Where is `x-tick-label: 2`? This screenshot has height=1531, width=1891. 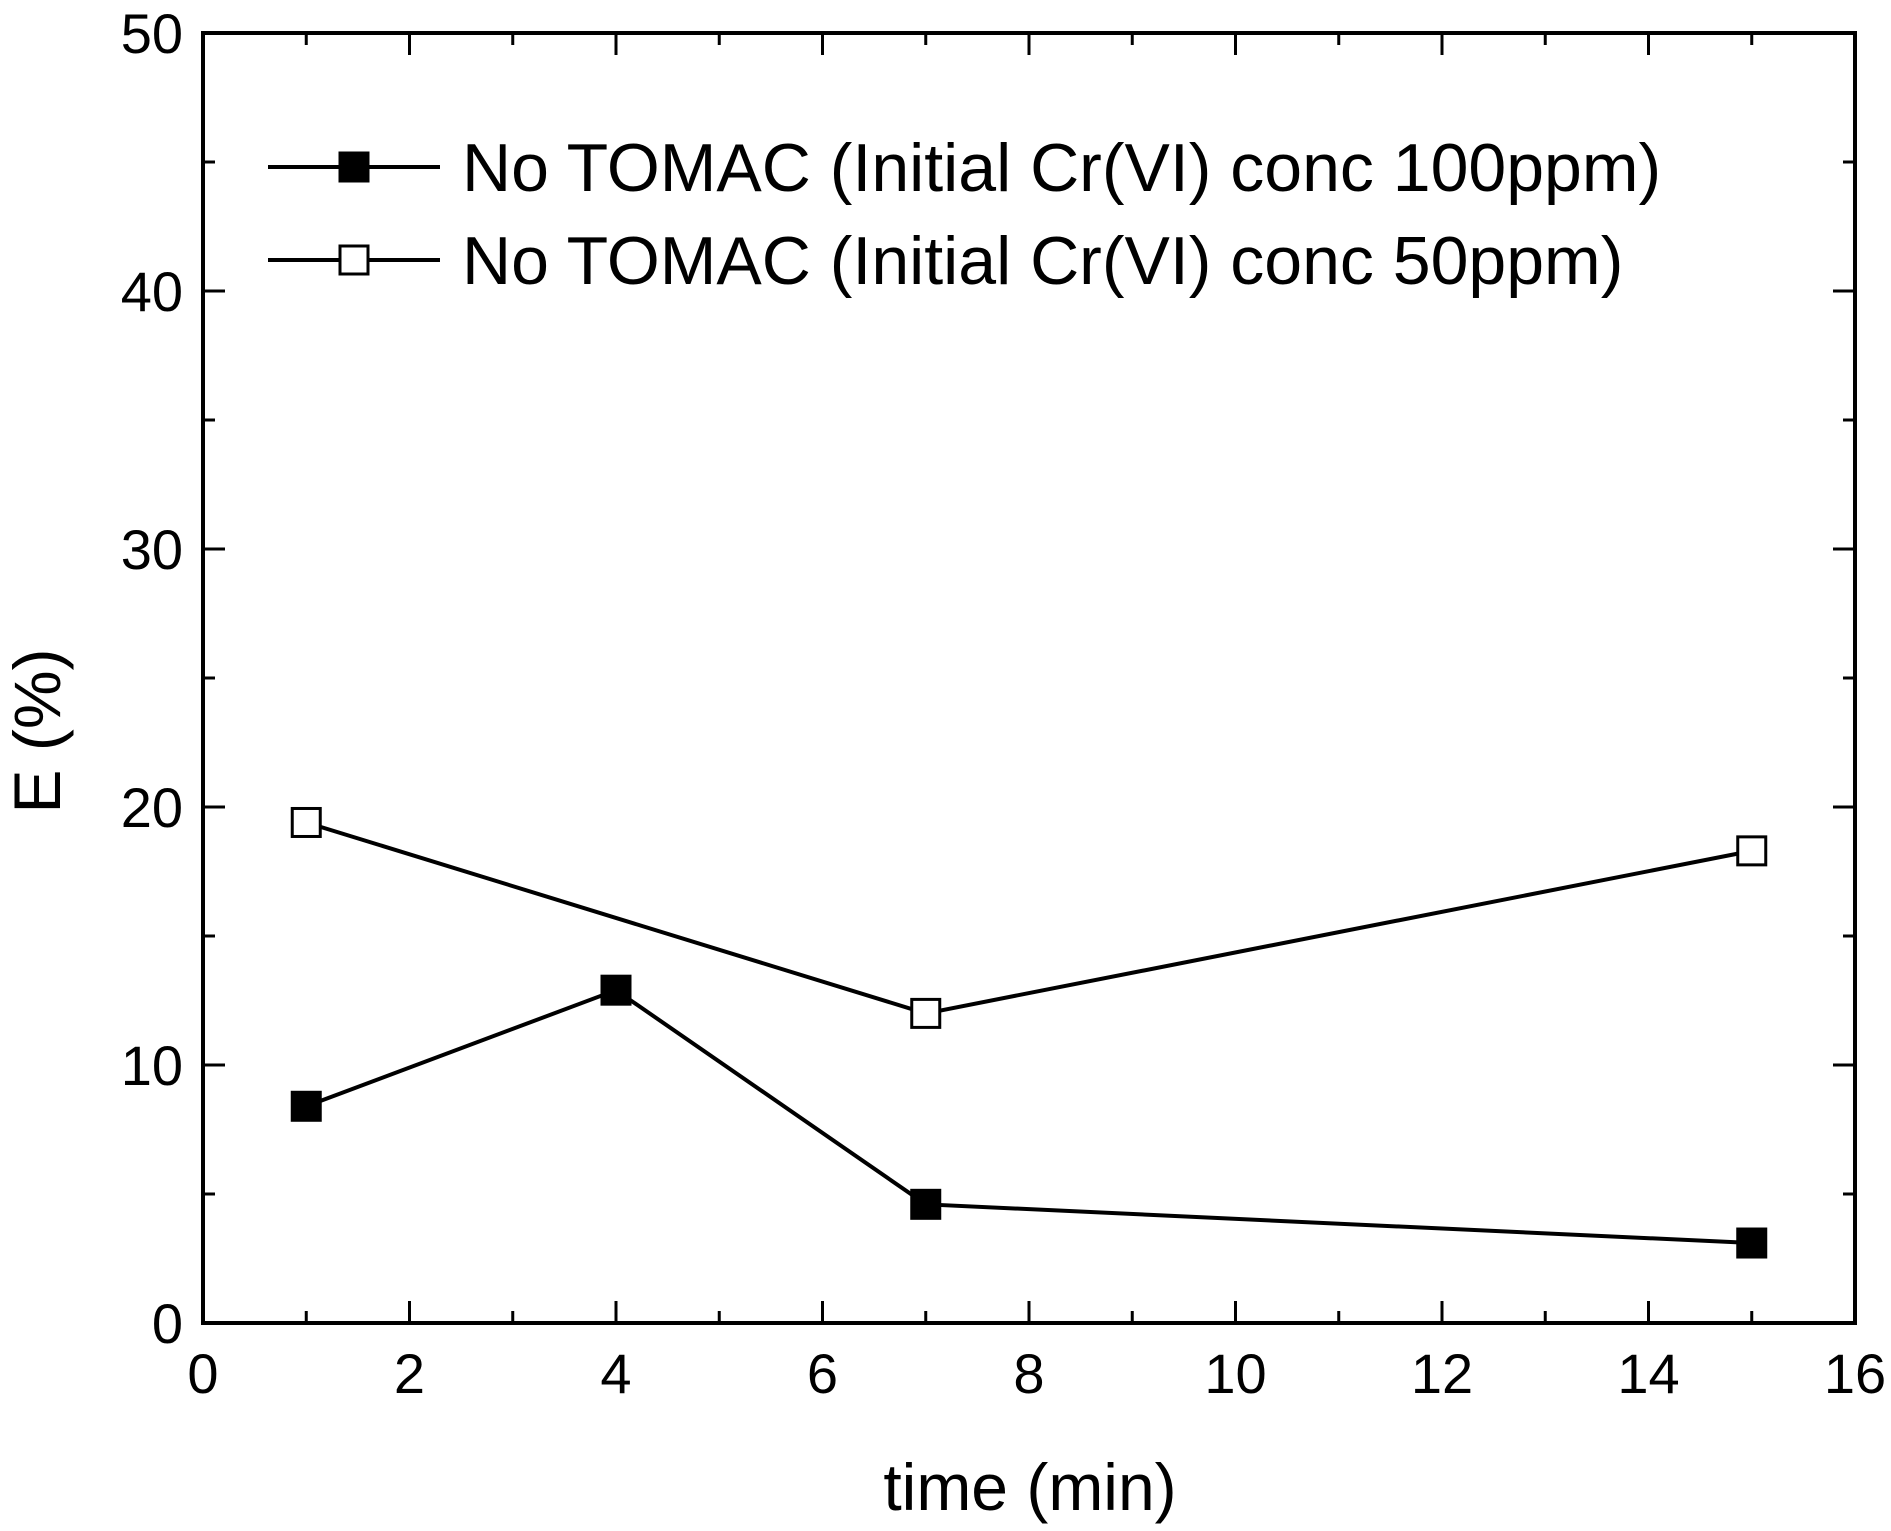 x-tick-label: 2 is located at coordinates (409, 1373).